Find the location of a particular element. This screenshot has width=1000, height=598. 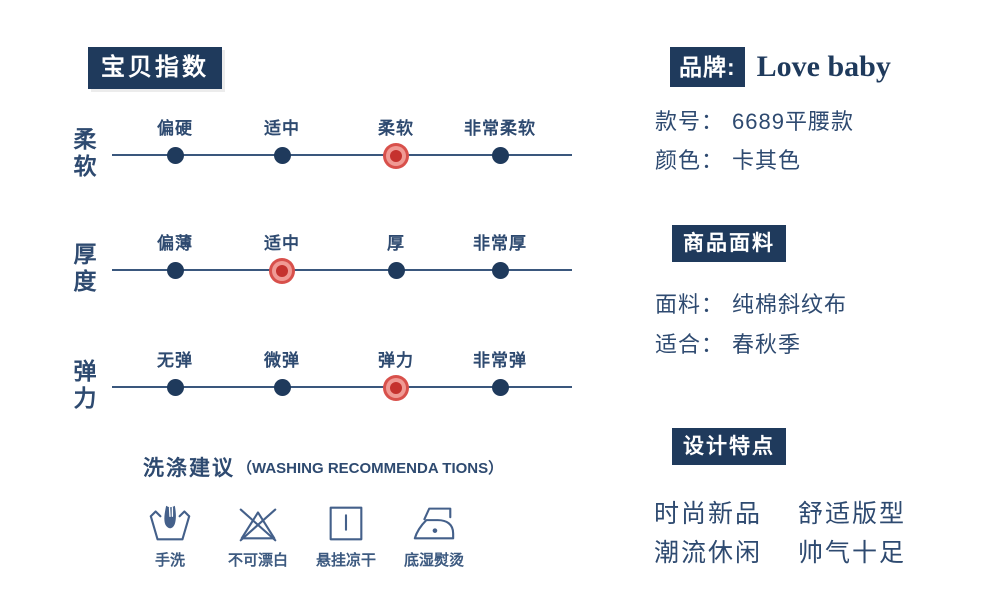

scale-point-label: 偏硬 is located at coordinates (175, 128).